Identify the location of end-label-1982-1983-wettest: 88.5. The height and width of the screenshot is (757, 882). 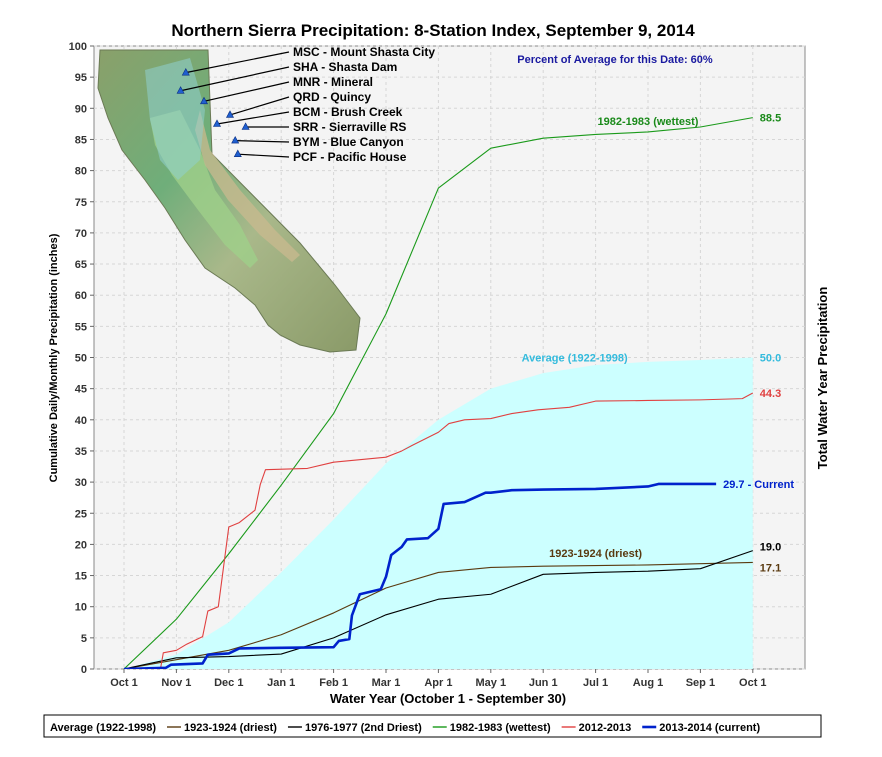
(770, 119).